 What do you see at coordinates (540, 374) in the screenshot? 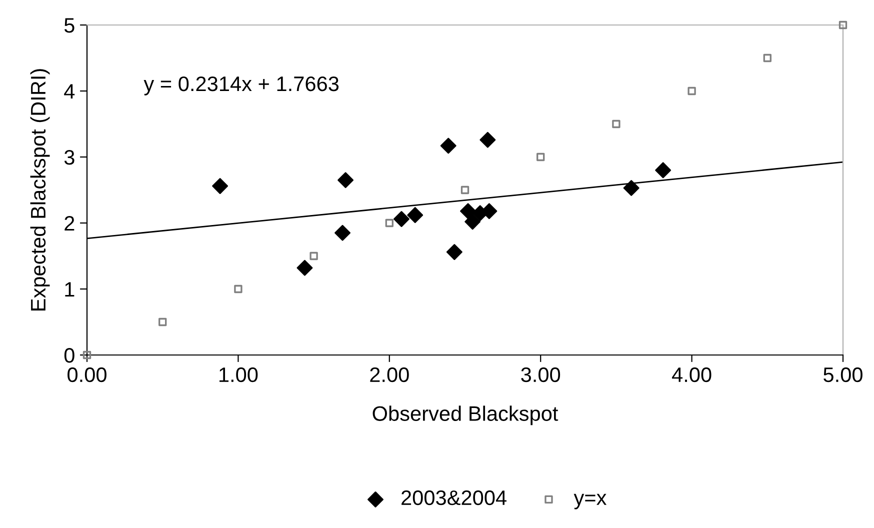
I see `x-tick-label: 3.00` at bounding box center [540, 374].